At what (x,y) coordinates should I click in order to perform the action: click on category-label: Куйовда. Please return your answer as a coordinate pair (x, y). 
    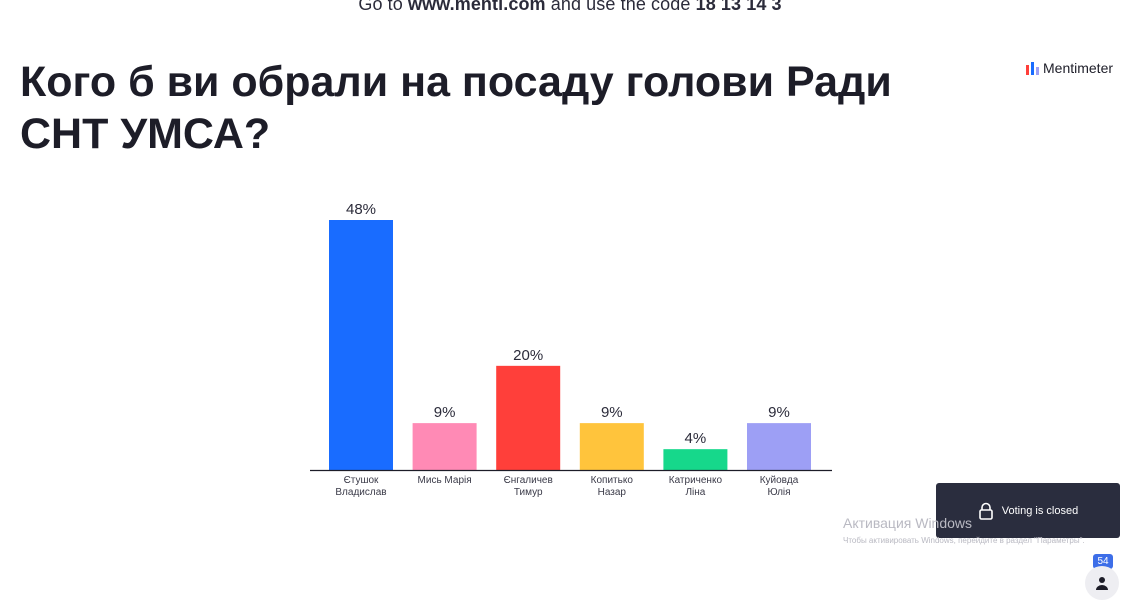
    Looking at the image, I should click on (779, 480).